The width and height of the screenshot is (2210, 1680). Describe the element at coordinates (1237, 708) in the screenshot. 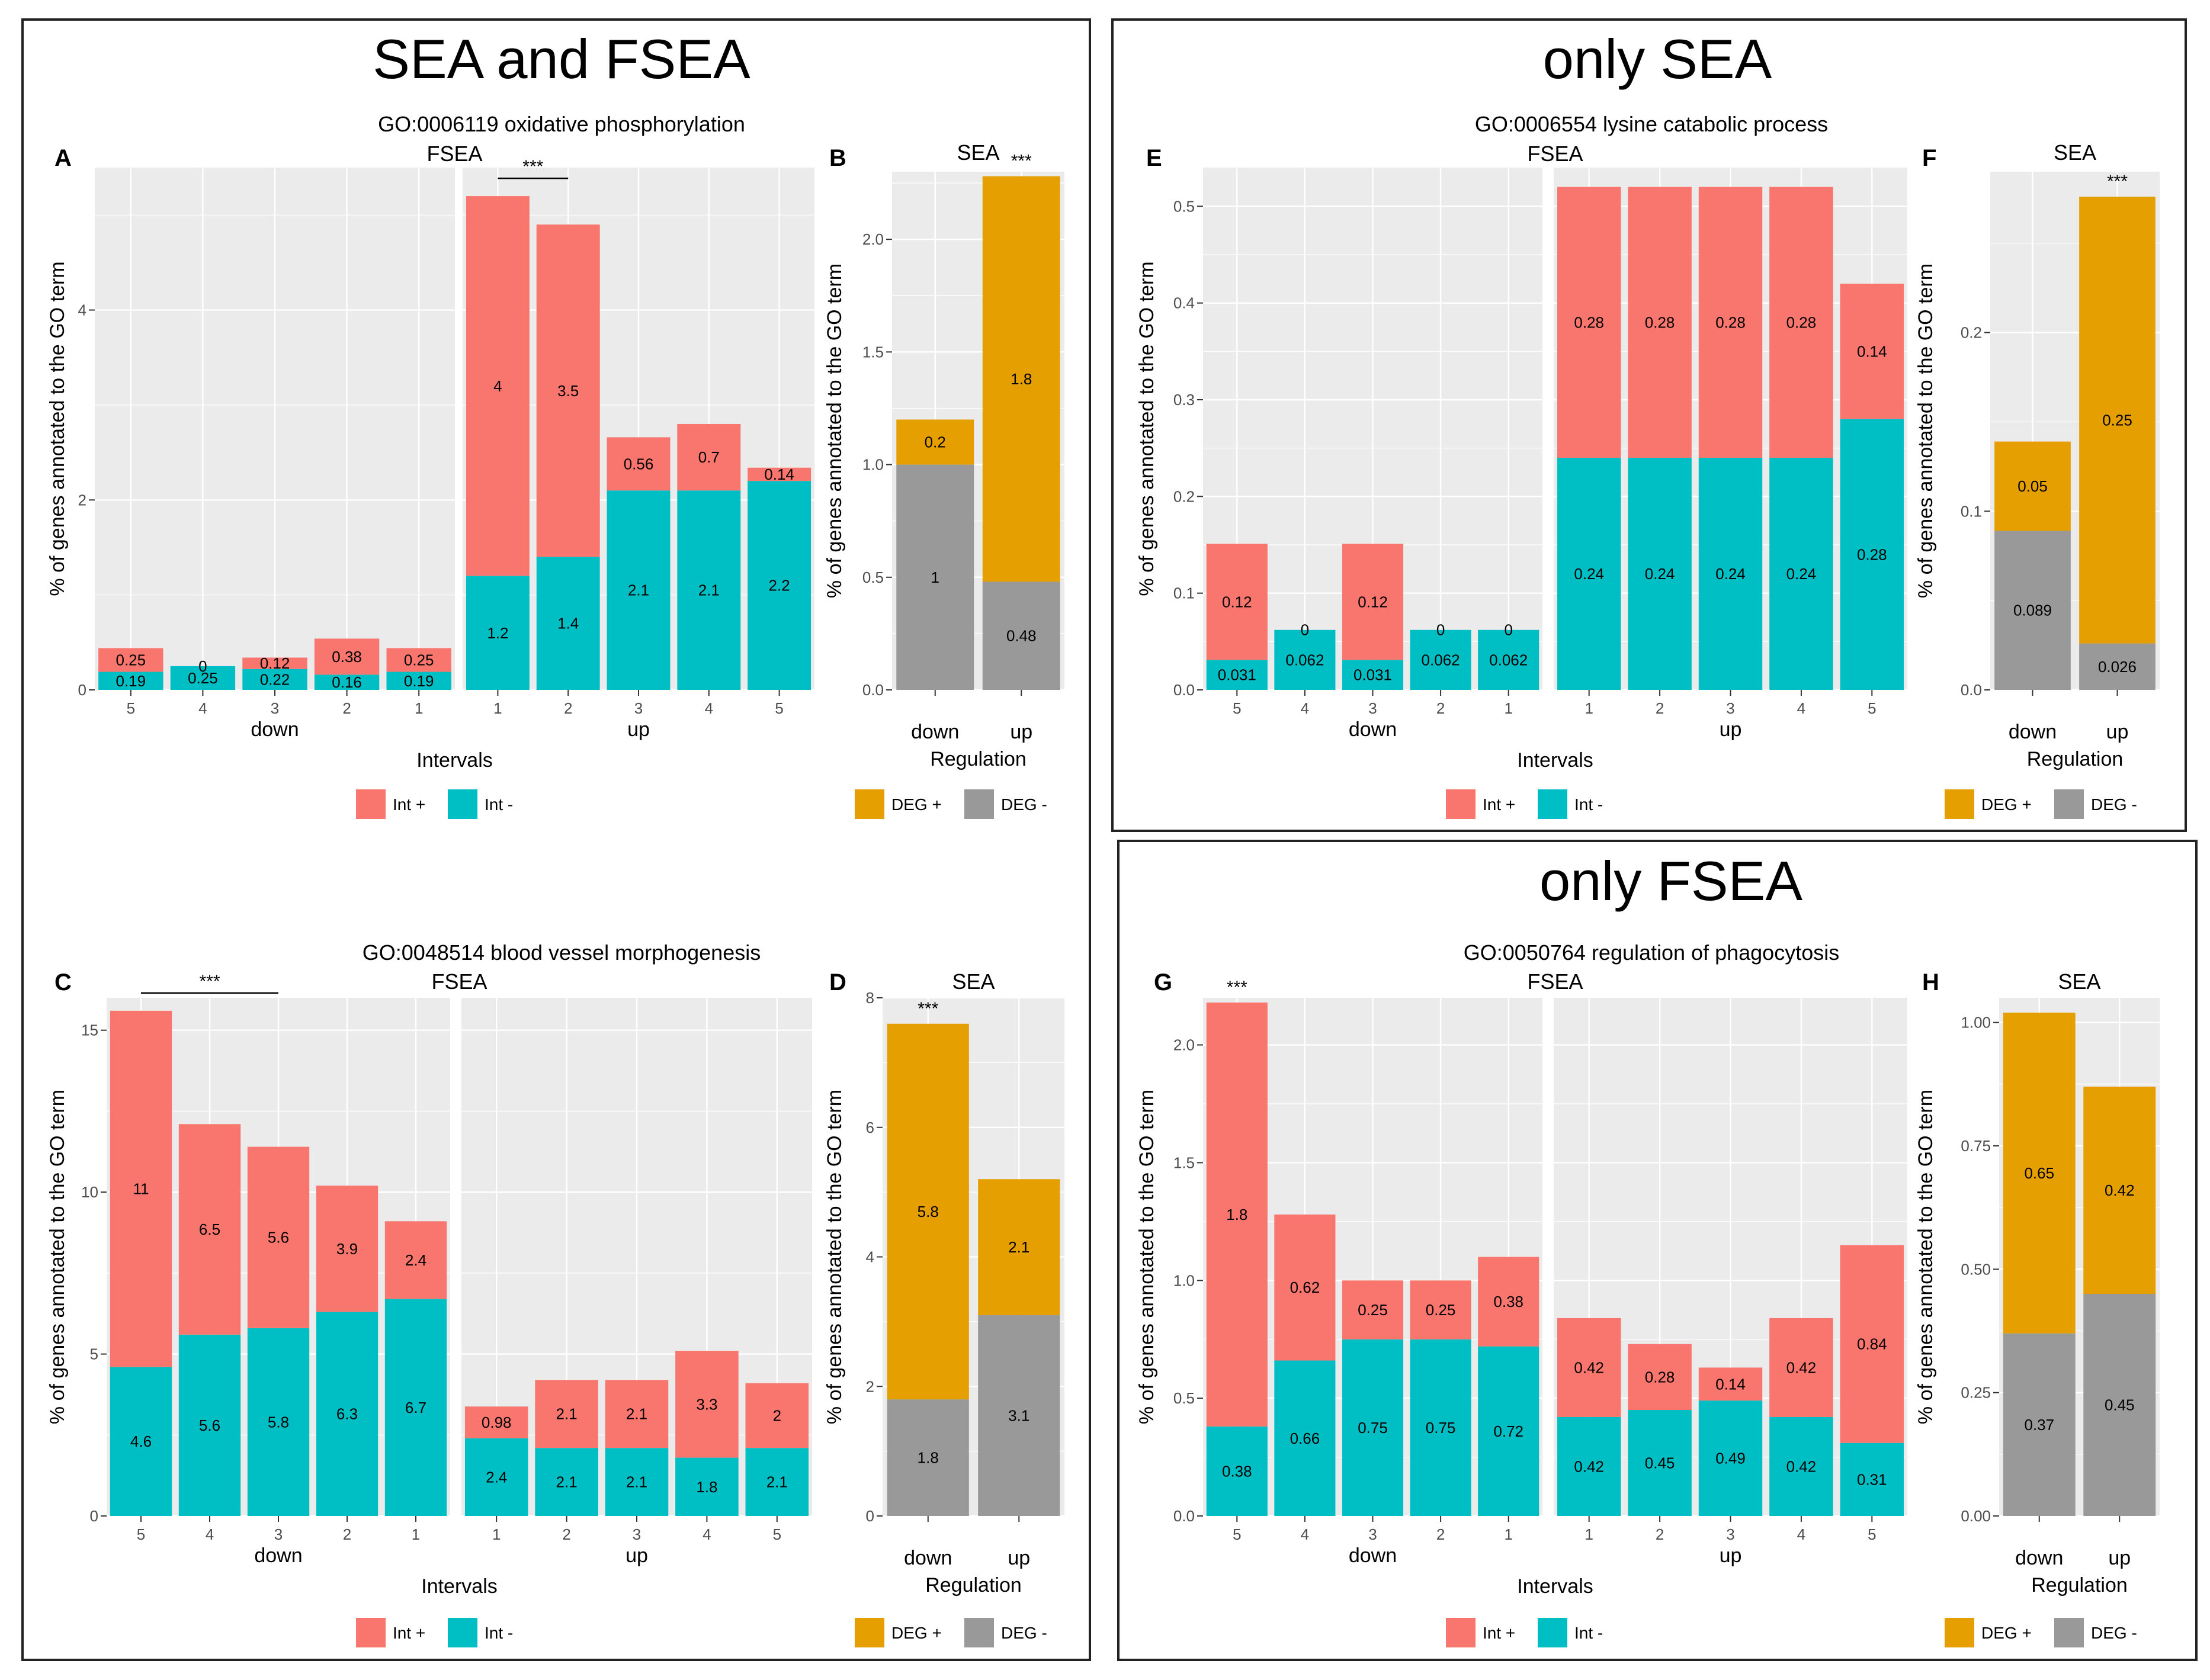

I see `x-tick-label-e: 5` at that location.